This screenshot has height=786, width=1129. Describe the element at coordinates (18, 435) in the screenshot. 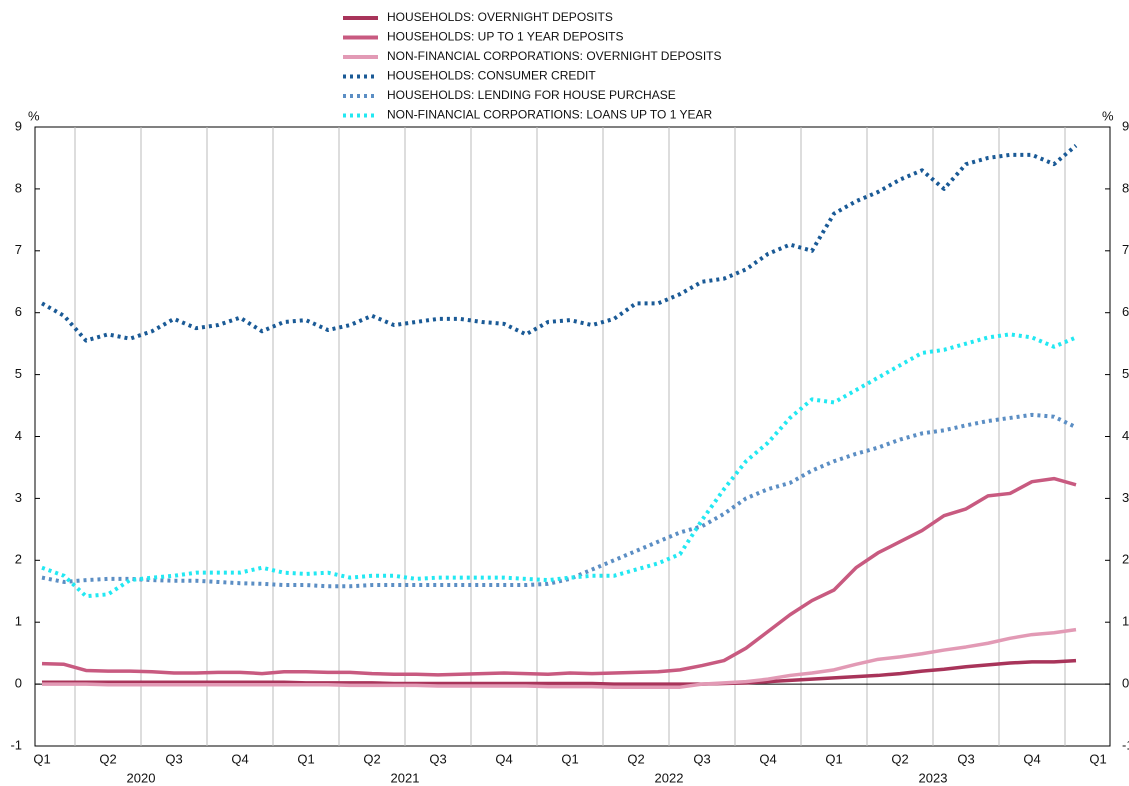

I see `y-tick-label: 4` at that location.